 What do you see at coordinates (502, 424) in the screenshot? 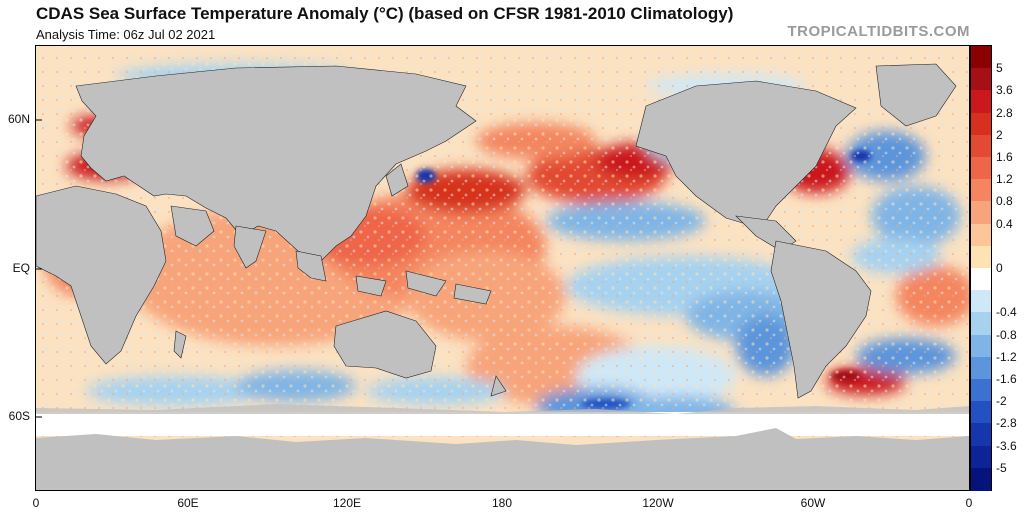
I see `sea-ice-band` at bounding box center [502, 424].